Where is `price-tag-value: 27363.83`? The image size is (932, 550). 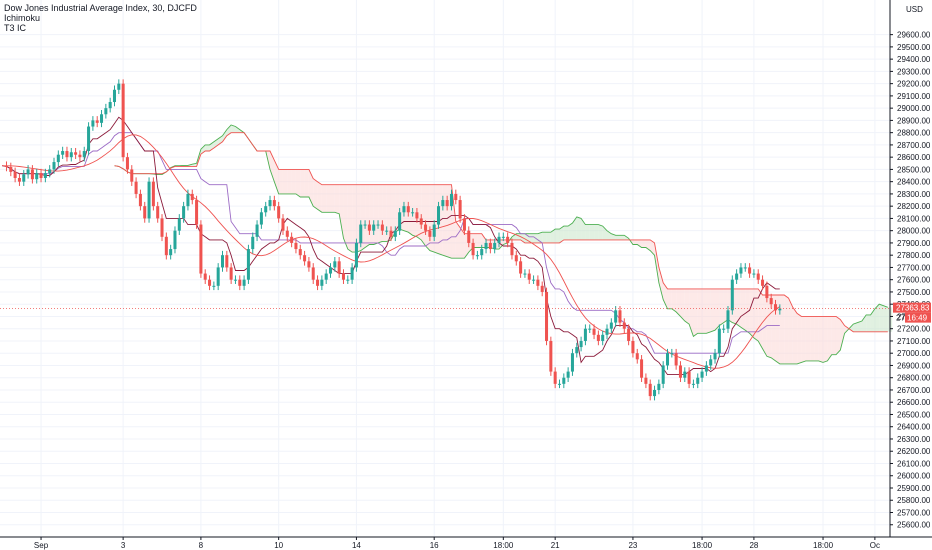 price-tag-value: 27363.83 is located at coordinates (913, 308).